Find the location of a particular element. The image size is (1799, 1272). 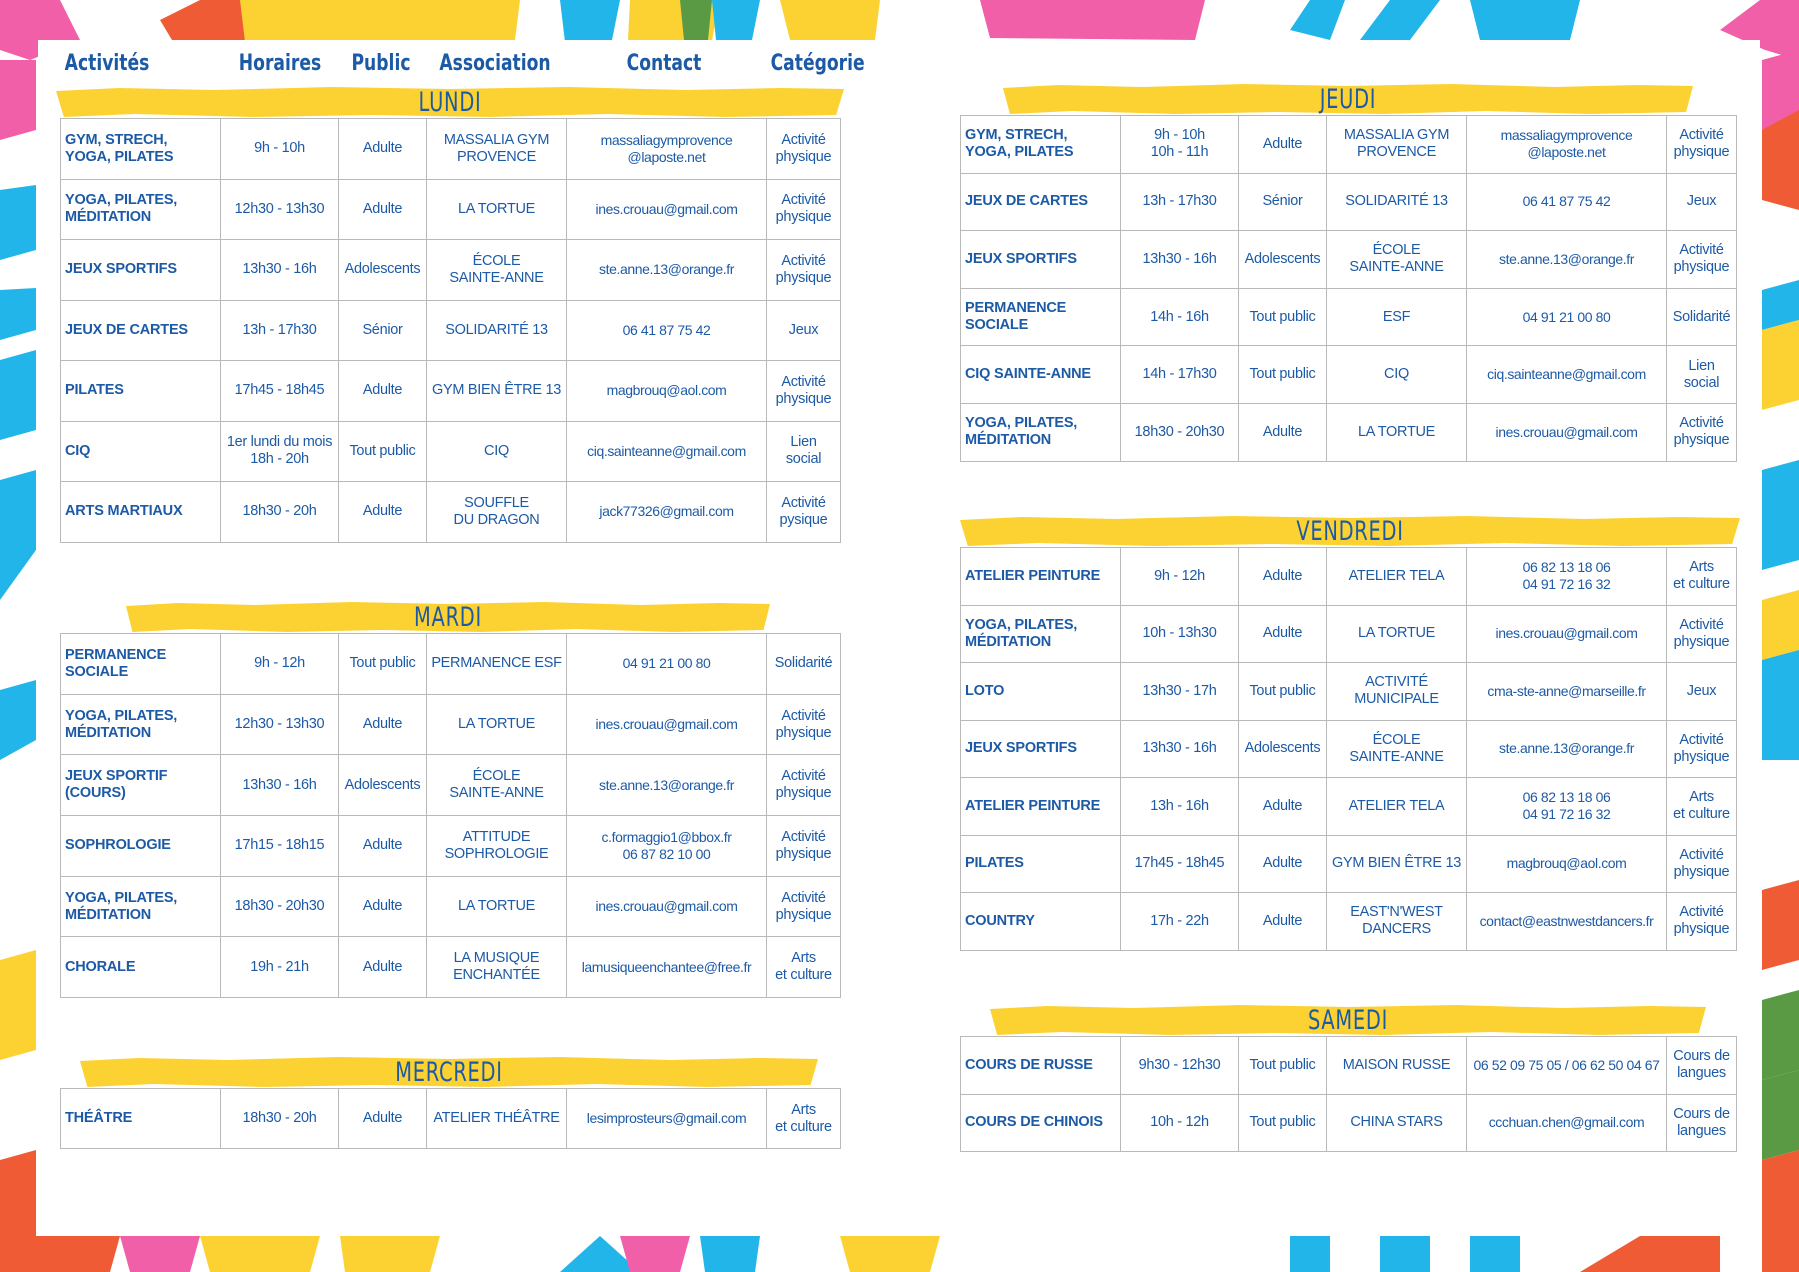

cell-association: SOUFFLE DU DRAGON is located at coordinates (496, 512).